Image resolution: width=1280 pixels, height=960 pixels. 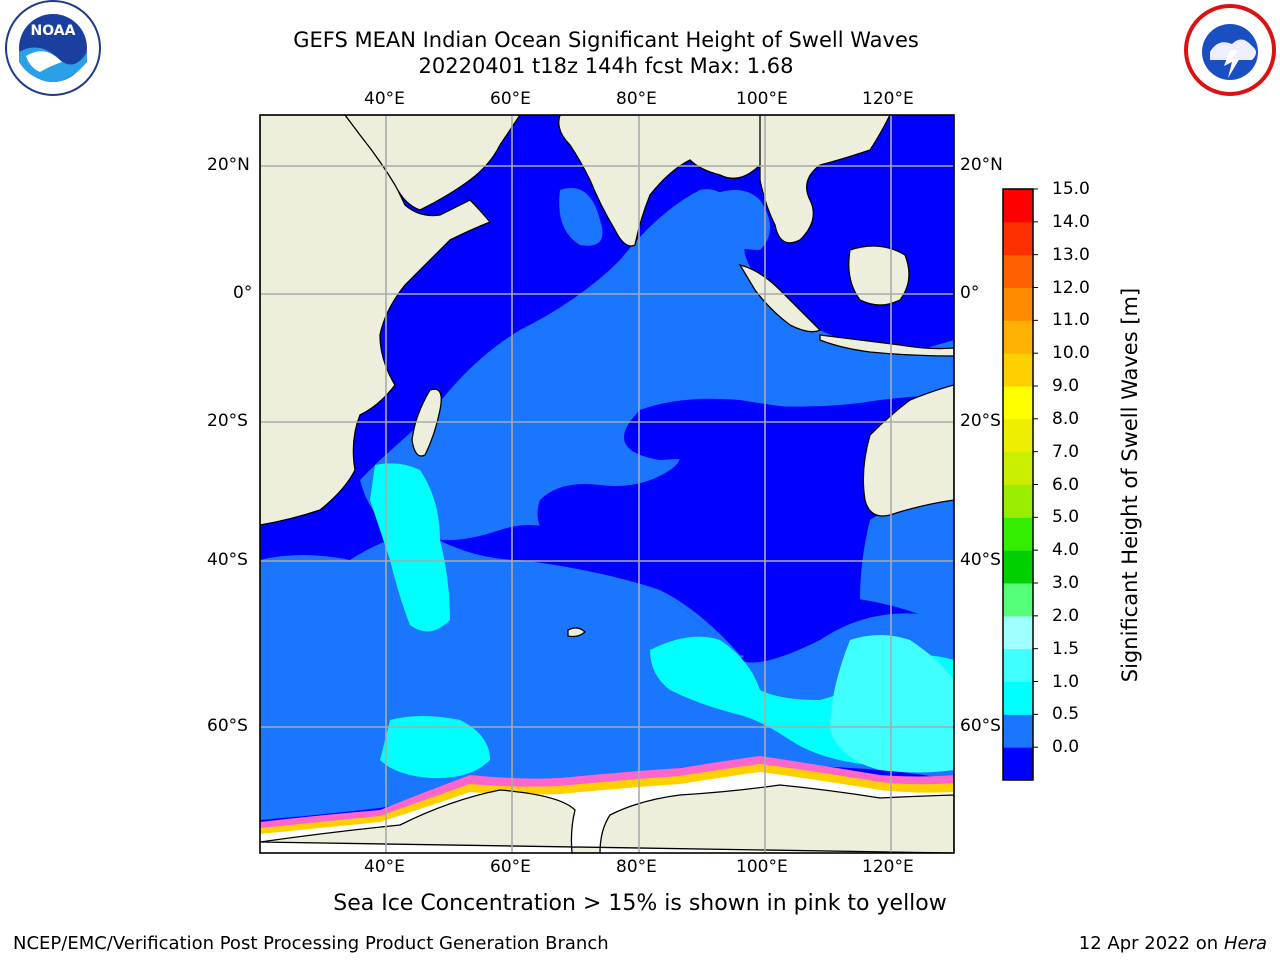 I want to click on colorbar-label: 9.0, so click(x=1066, y=386).